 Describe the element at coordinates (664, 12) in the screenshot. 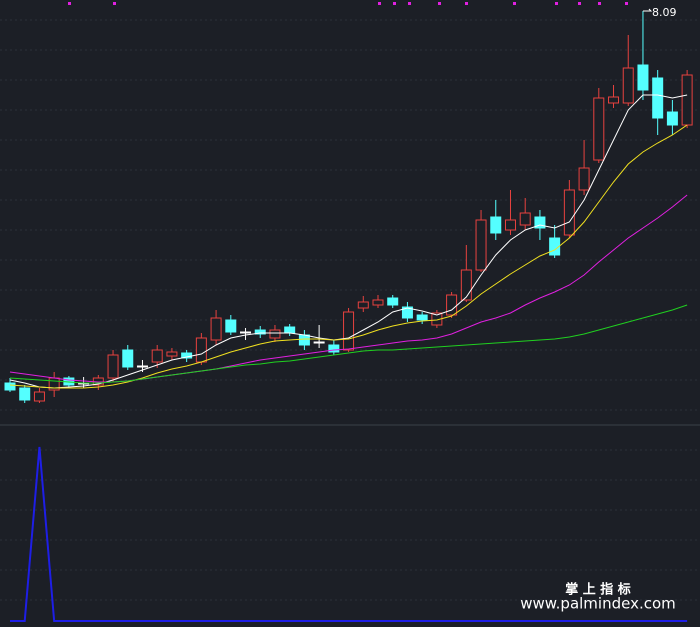

I see `high-label: 8.09` at that location.